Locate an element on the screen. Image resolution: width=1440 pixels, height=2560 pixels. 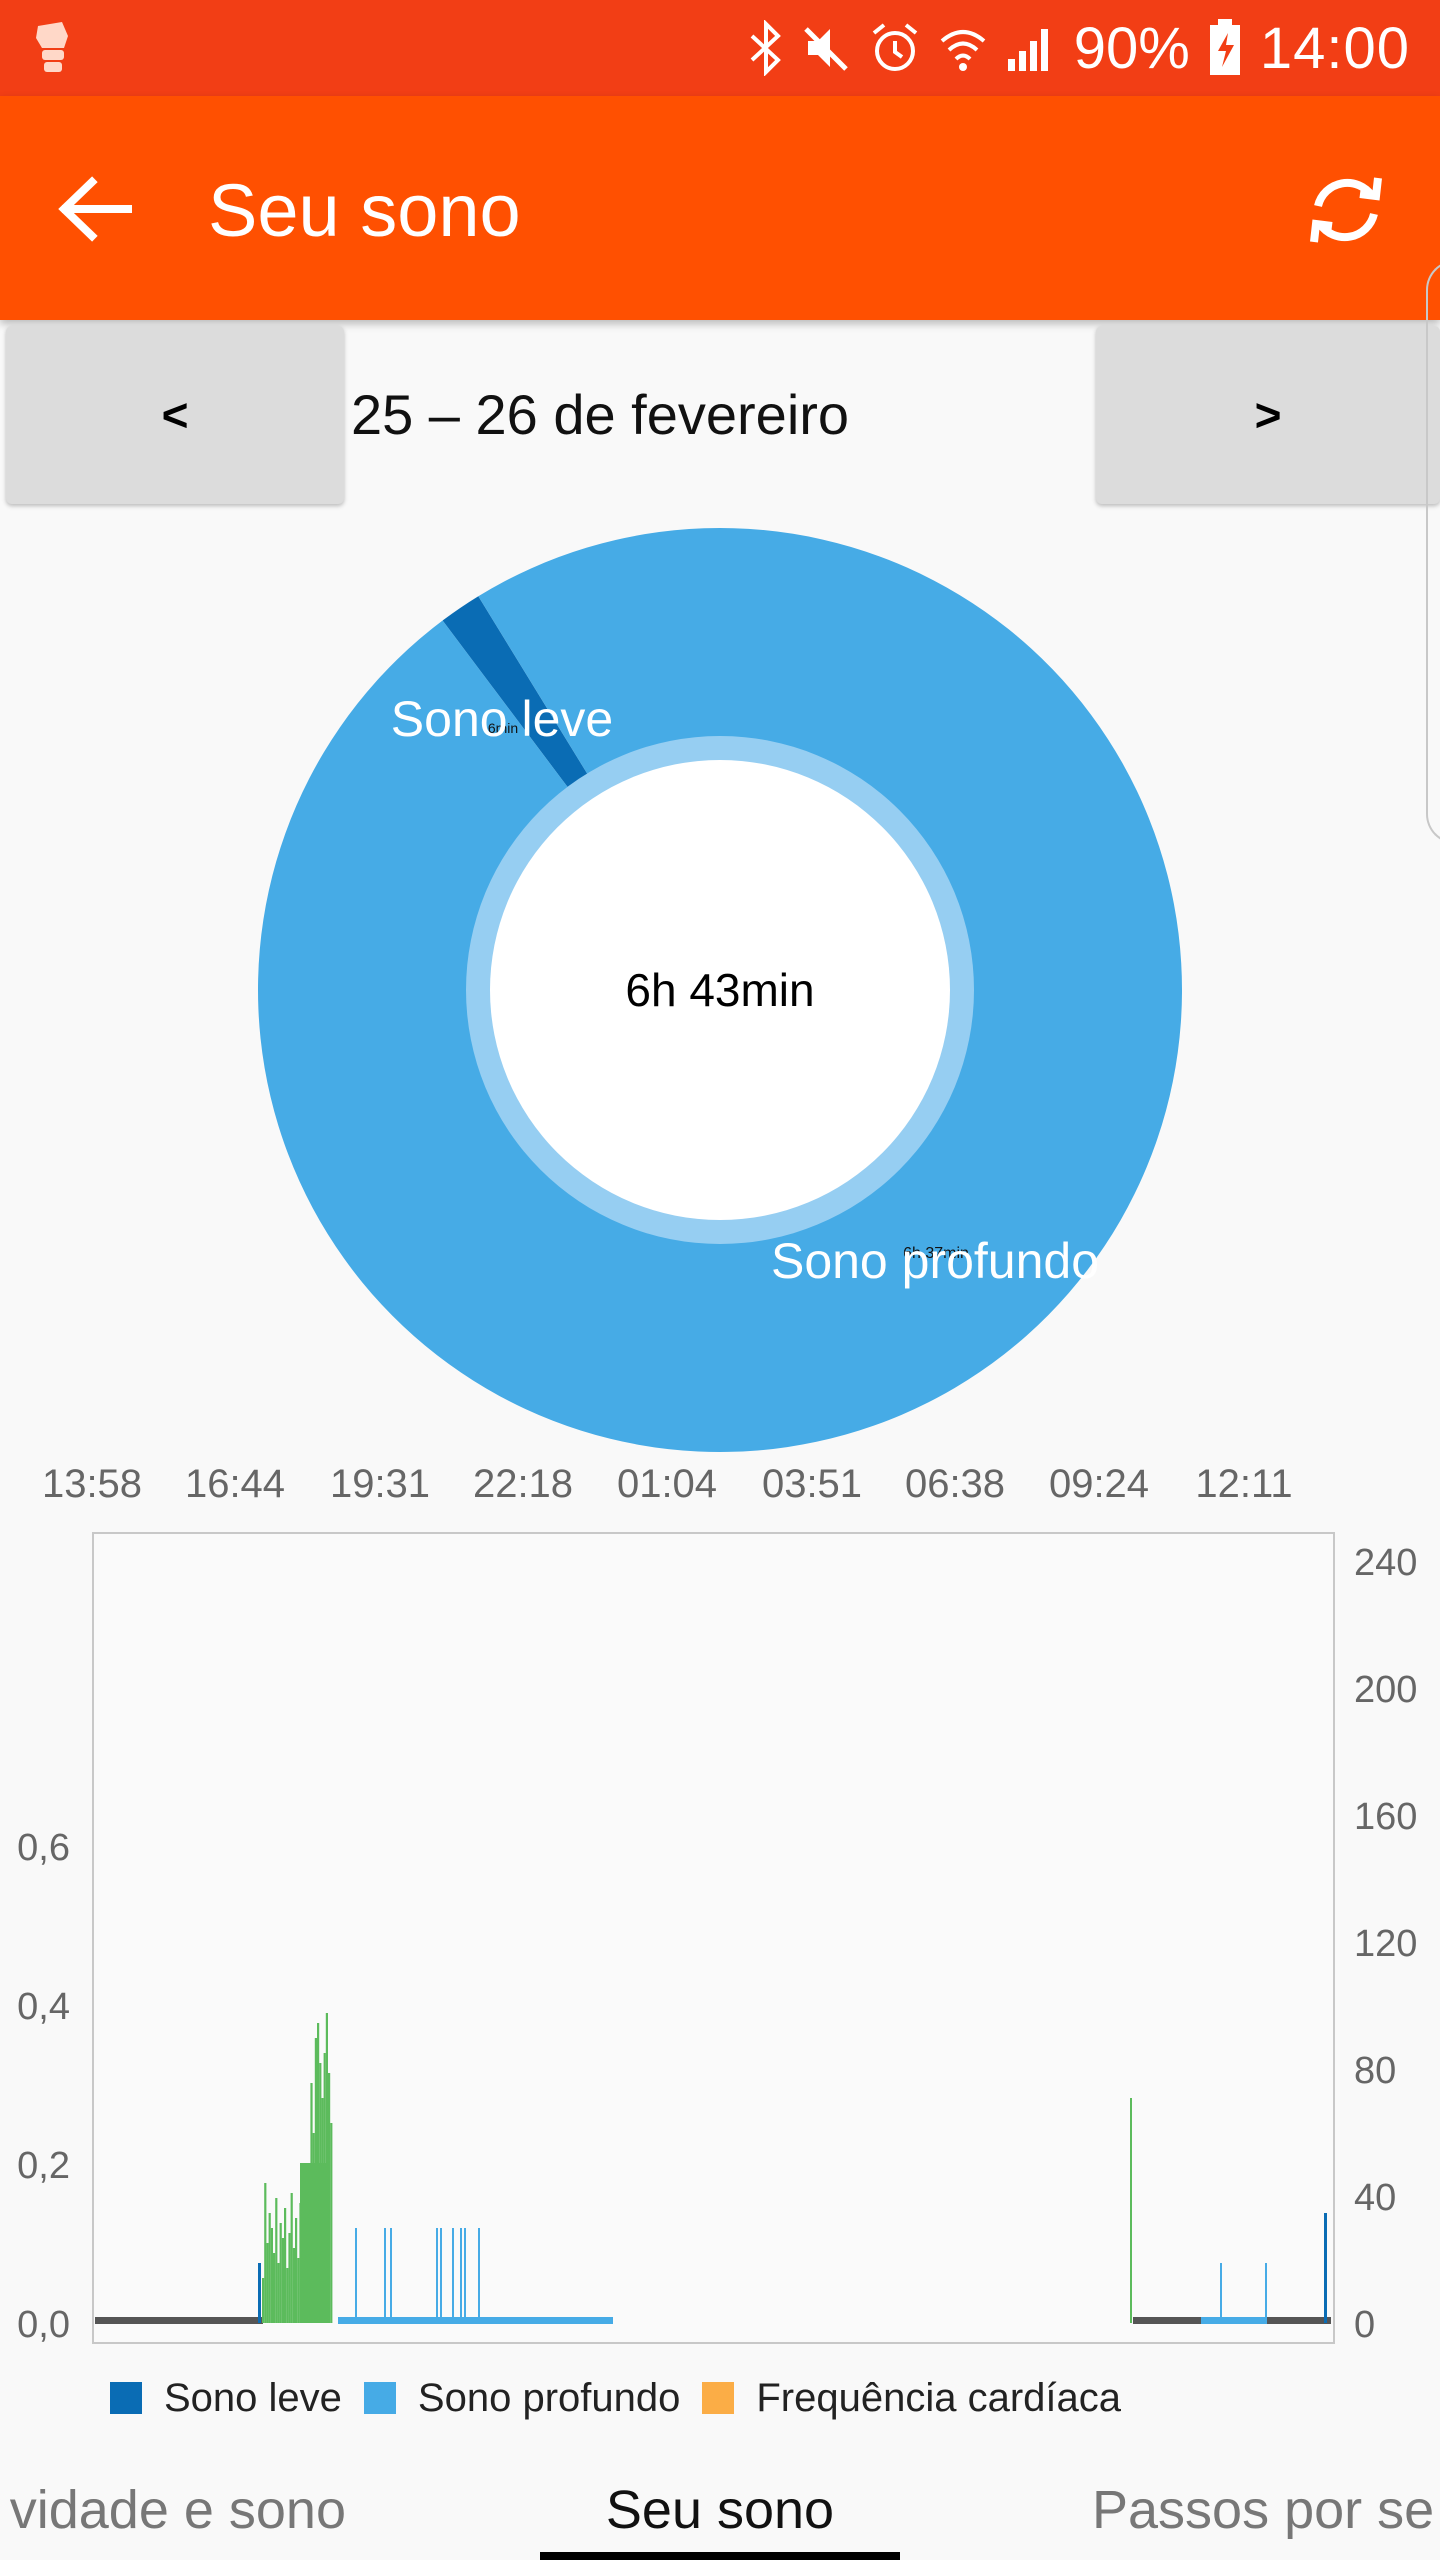
signal-icon is located at coordinates (1031, 48).